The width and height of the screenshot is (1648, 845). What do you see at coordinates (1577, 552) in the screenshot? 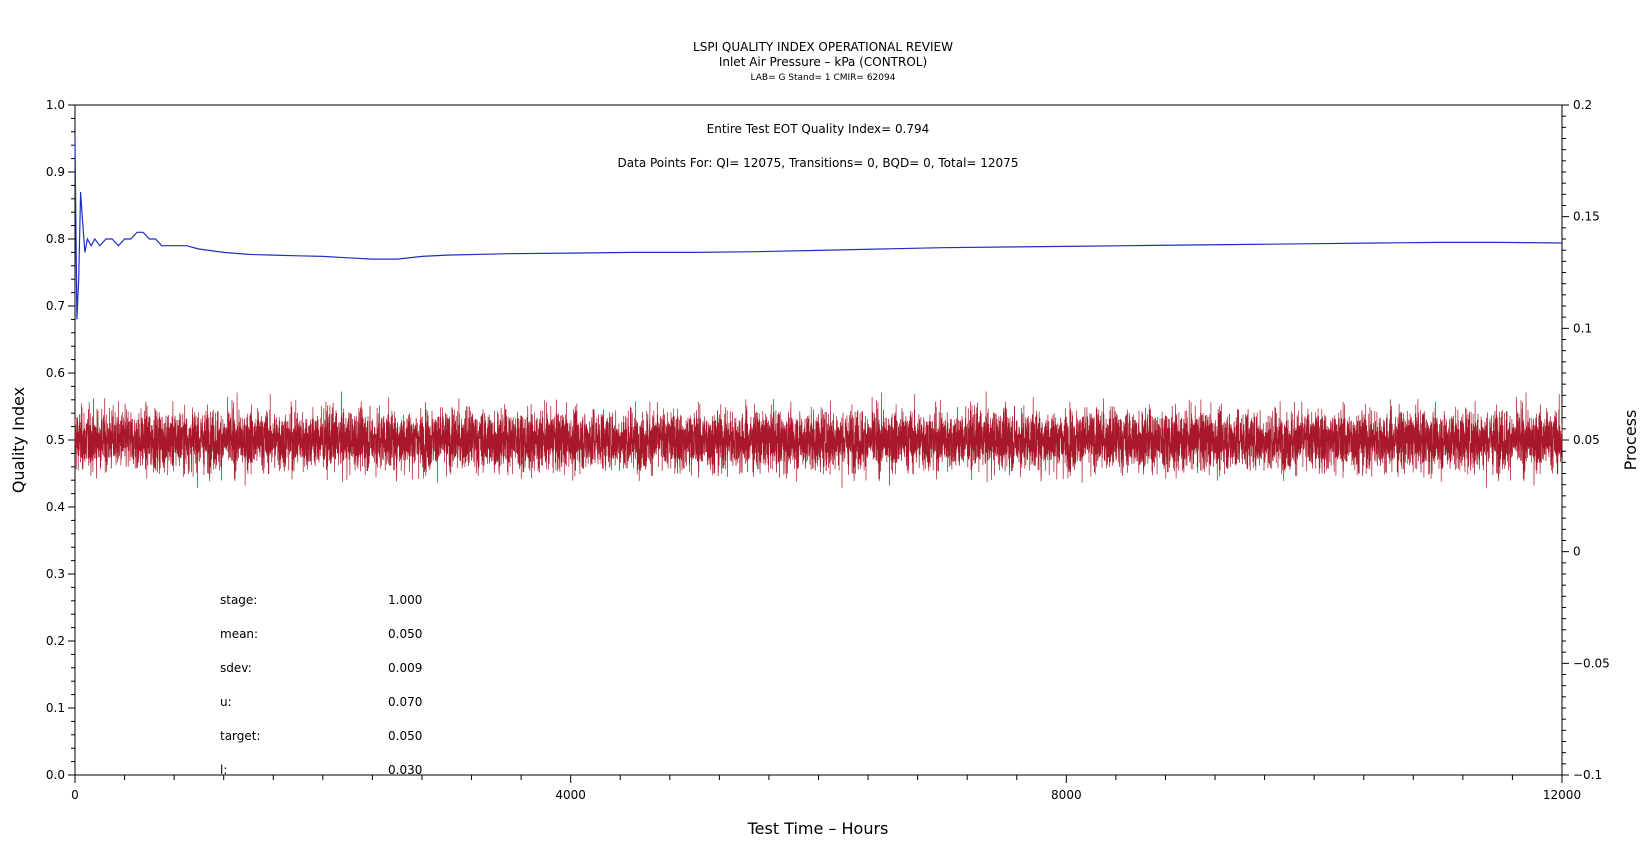
I see `y2-tick-label: 0` at bounding box center [1577, 552].